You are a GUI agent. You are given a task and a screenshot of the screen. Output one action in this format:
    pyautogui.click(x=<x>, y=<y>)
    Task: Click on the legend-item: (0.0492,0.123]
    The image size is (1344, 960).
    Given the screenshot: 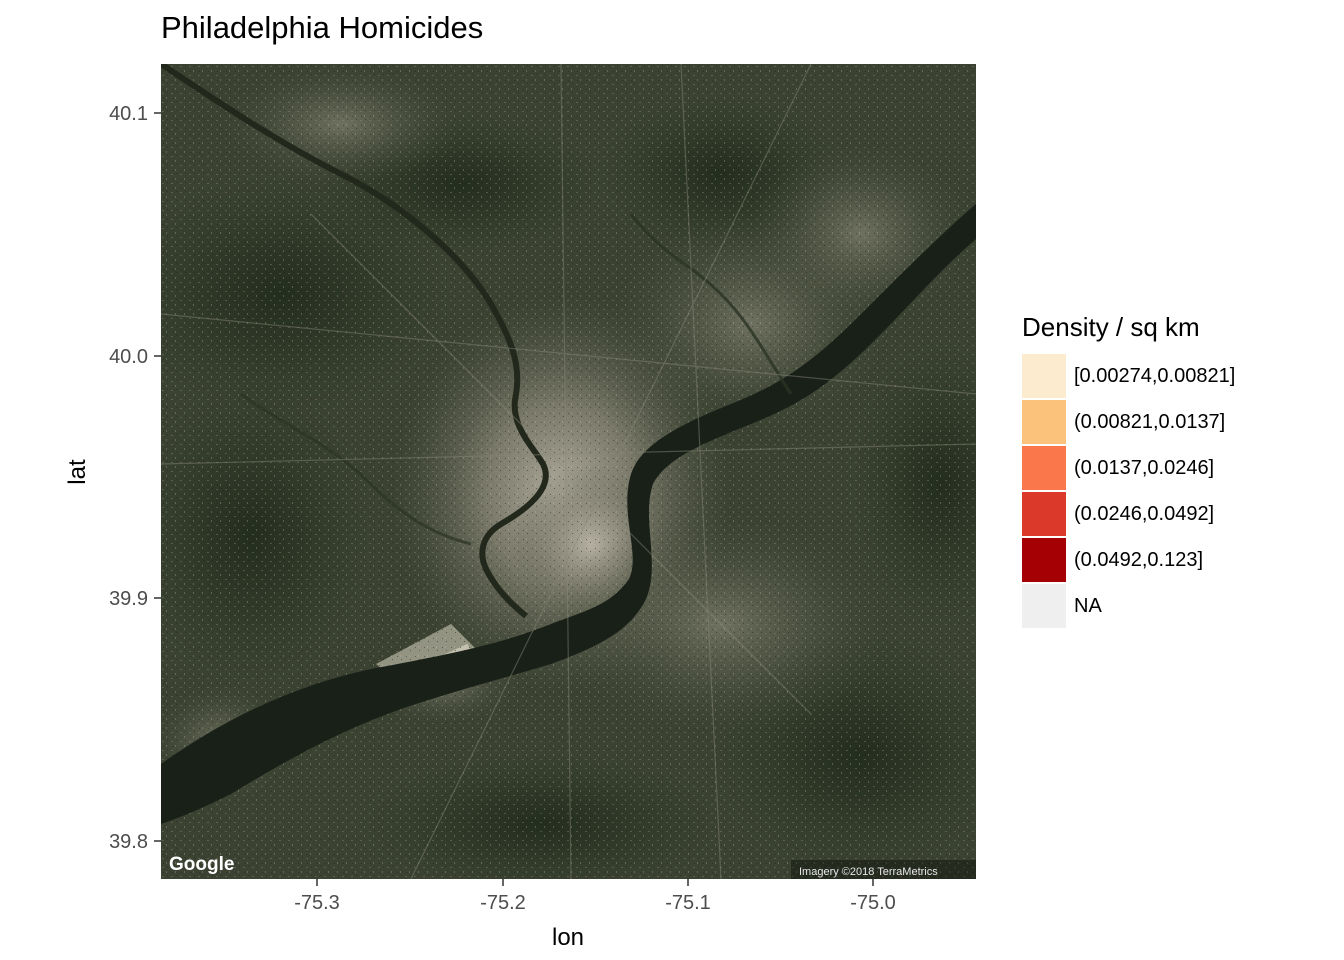 What is the action you would take?
    pyautogui.click(x=1128, y=560)
    